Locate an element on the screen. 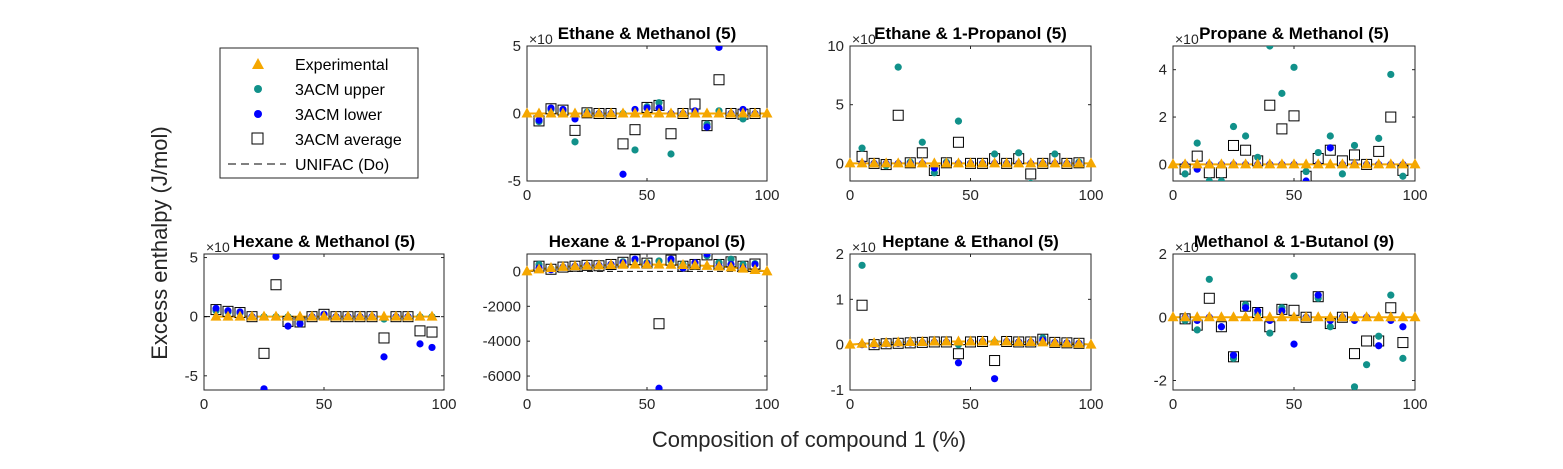  y-tick-label: -2000 is located at coordinates (502, 306).